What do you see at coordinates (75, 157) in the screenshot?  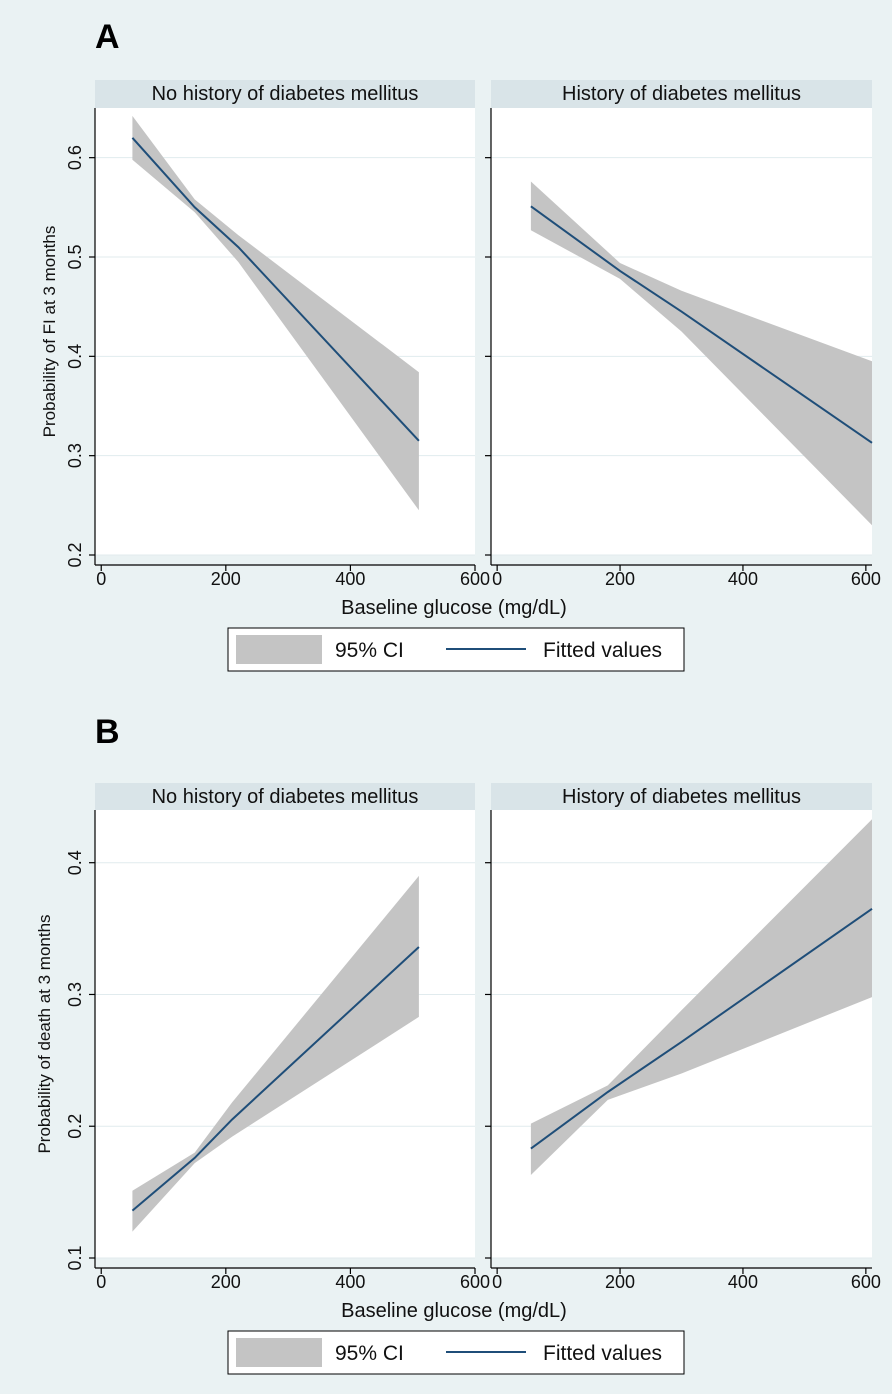 I see `y-tick-label: 0.6` at bounding box center [75, 157].